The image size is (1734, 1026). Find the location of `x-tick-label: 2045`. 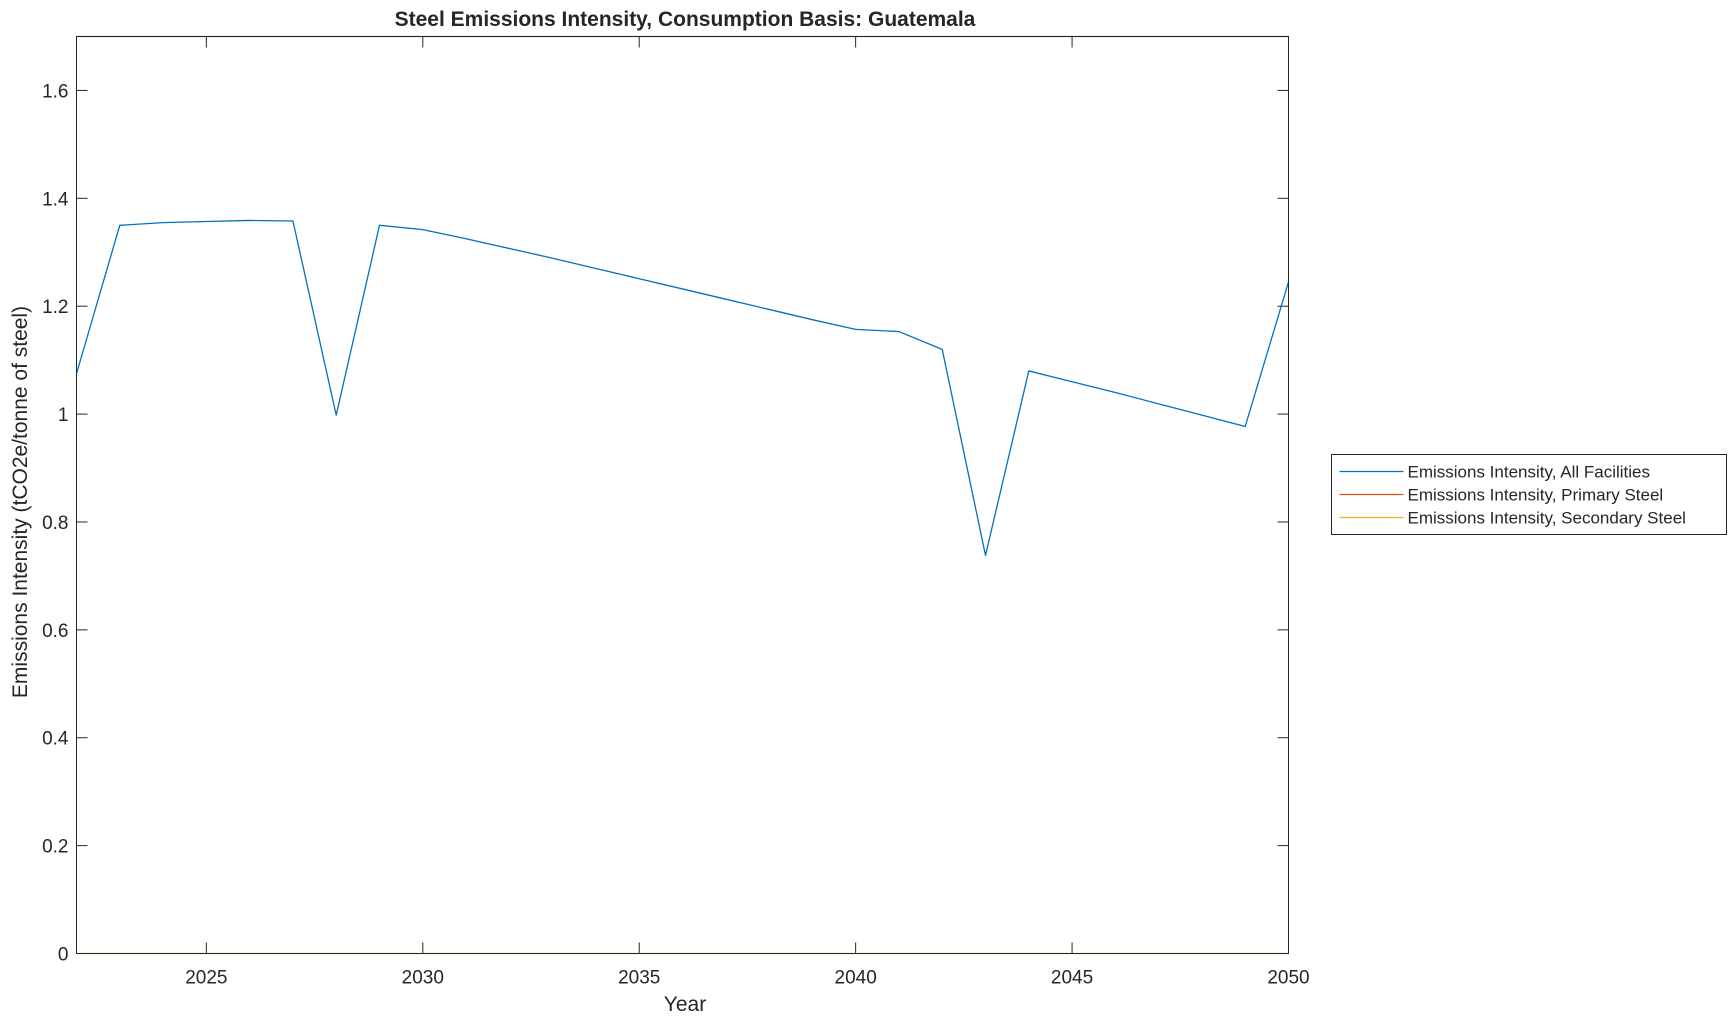

x-tick-label: 2045 is located at coordinates (1072, 978).